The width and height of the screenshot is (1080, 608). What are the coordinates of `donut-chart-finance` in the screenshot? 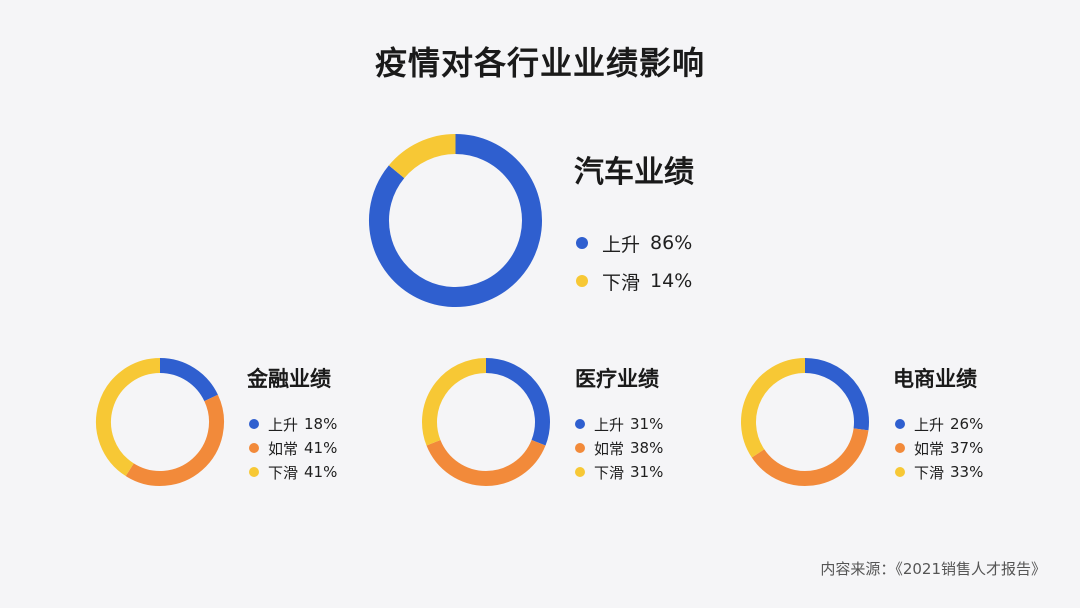 It's located at (160, 422).